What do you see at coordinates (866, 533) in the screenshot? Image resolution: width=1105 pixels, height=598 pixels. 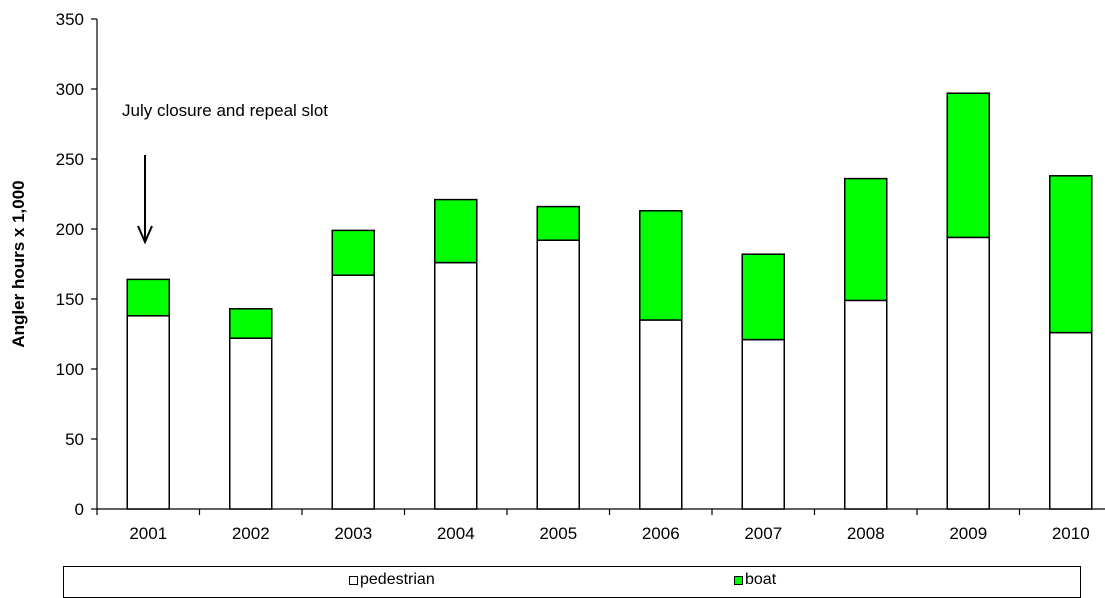 I see `x-tick-label: 2008` at bounding box center [866, 533].